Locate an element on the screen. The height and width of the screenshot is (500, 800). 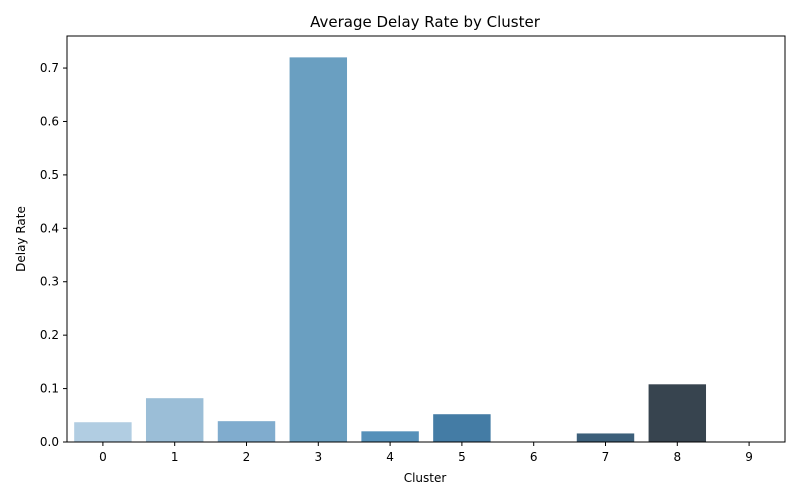
x-tick-label: 0 is located at coordinates (103, 457).